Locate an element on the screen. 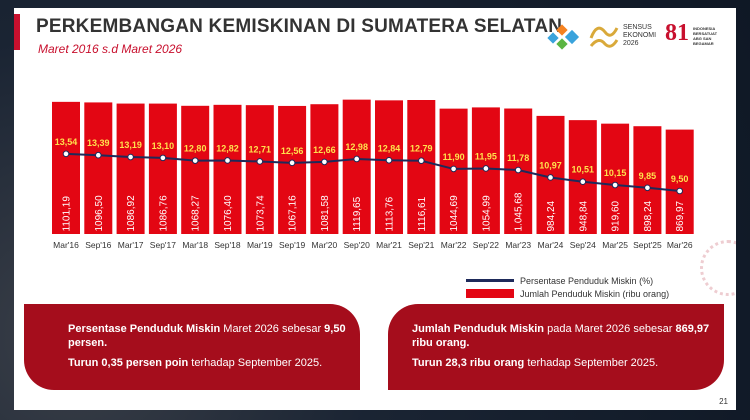 This screenshot has height=420, width=750. x-tick-label-18: Sept'25 is located at coordinates (647, 245).